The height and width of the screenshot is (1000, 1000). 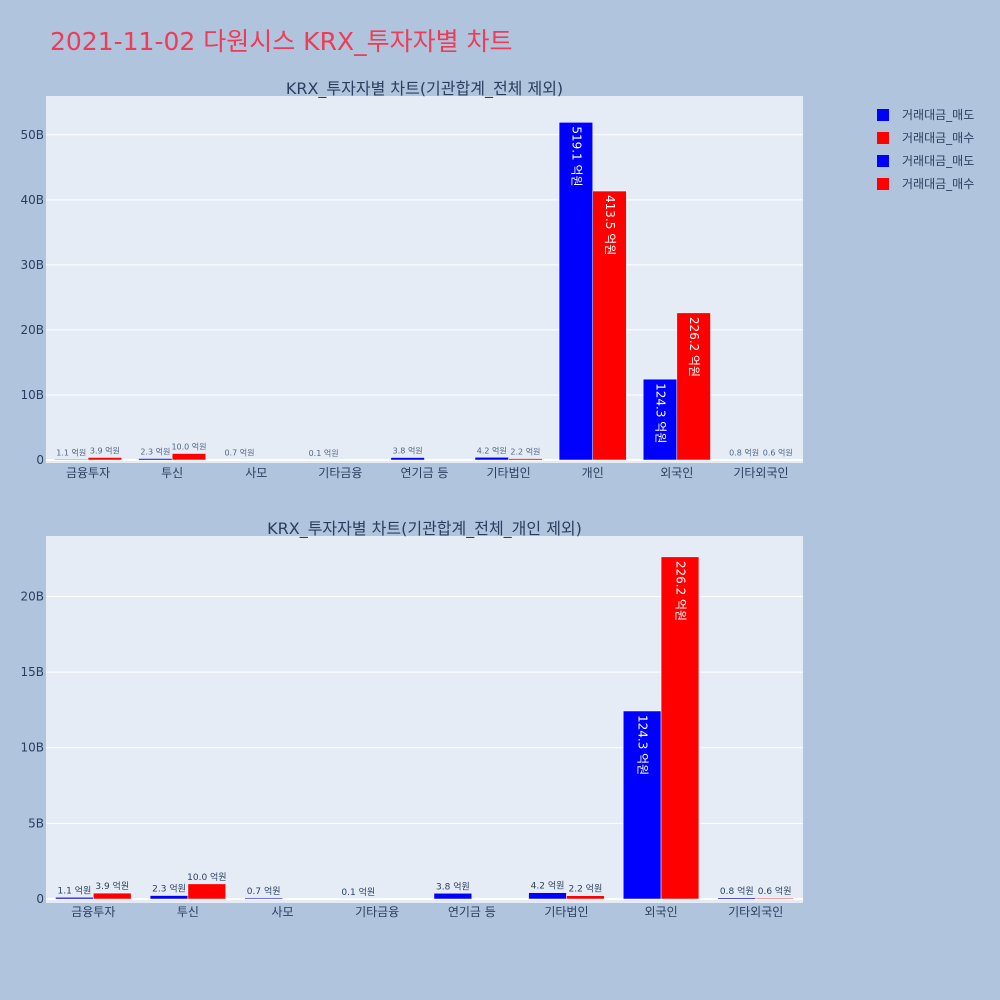 I want to click on y-tick-label: 30B, so click(x=32, y=265).